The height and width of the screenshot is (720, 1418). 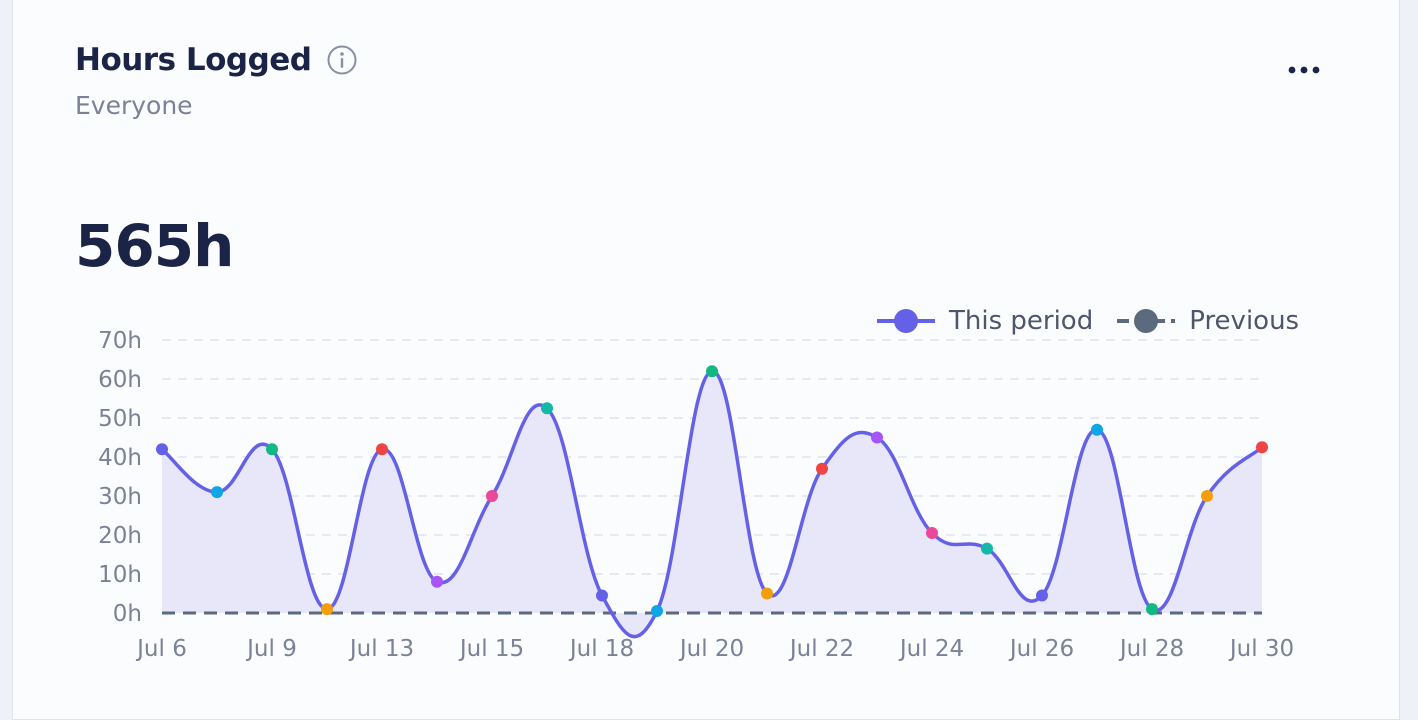 What do you see at coordinates (381, 649) in the screenshot?
I see `x-tick-label: Jul 13` at bounding box center [381, 649].